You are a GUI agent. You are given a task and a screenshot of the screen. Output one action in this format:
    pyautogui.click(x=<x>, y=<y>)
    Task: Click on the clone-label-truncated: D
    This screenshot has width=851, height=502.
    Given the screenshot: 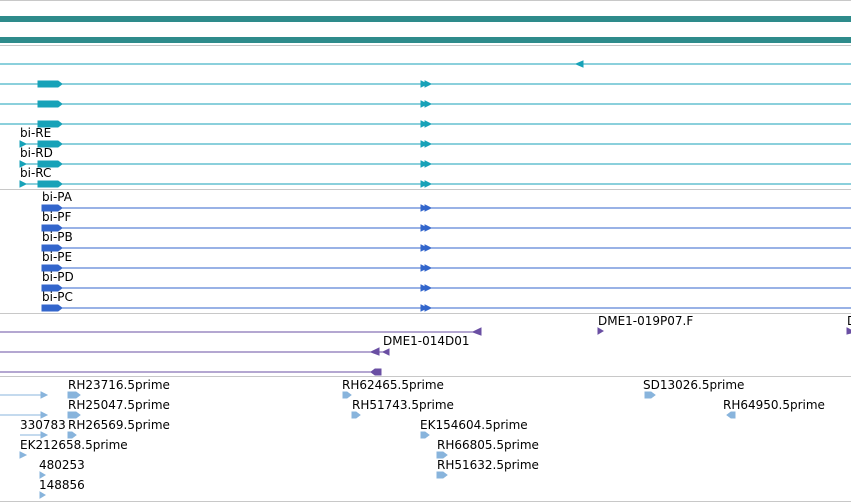 What is the action you would take?
    pyautogui.click(x=849, y=321)
    